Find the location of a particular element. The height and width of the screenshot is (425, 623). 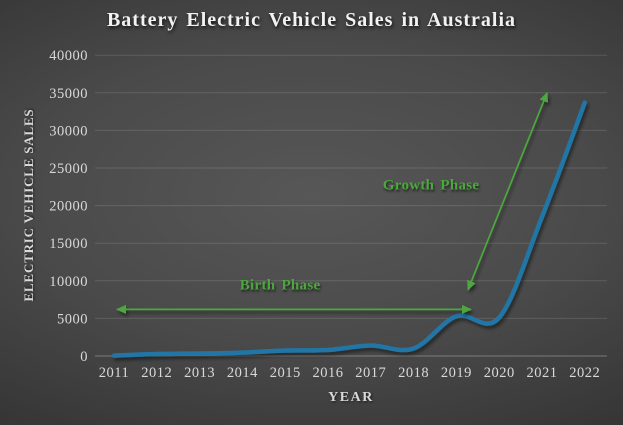

y-axis-tick-label: 30000 is located at coordinates (68, 131).